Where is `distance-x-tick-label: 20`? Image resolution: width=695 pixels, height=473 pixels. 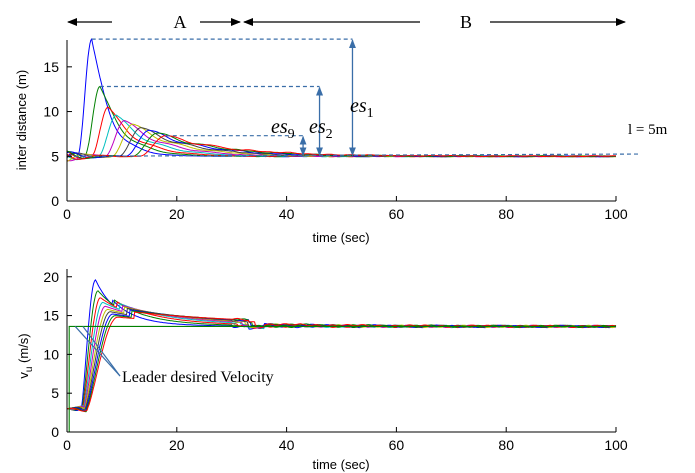
distance-x-tick-label: 20 is located at coordinates (177, 214).